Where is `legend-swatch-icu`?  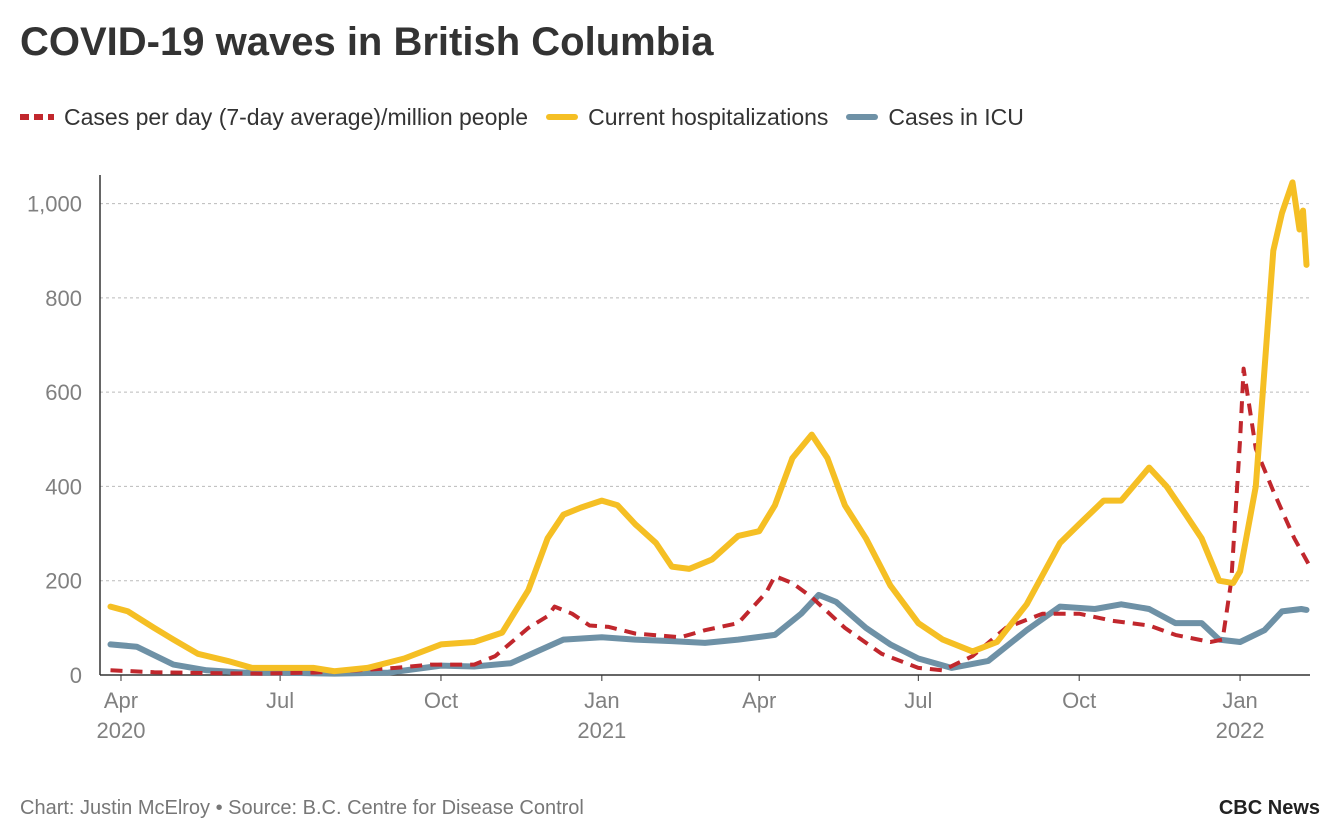
legend-swatch-icu is located at coordinates (862, 117).